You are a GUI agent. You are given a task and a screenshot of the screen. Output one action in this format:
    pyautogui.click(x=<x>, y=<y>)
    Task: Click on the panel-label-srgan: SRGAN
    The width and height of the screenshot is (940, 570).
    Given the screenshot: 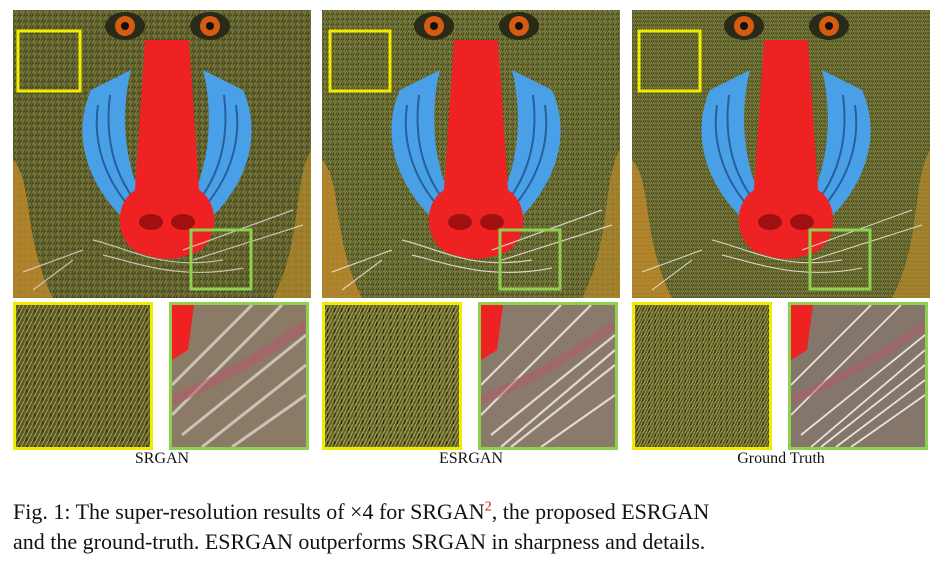 What is the action you would take?
    pyautogui.click(x=162, y=458)
    